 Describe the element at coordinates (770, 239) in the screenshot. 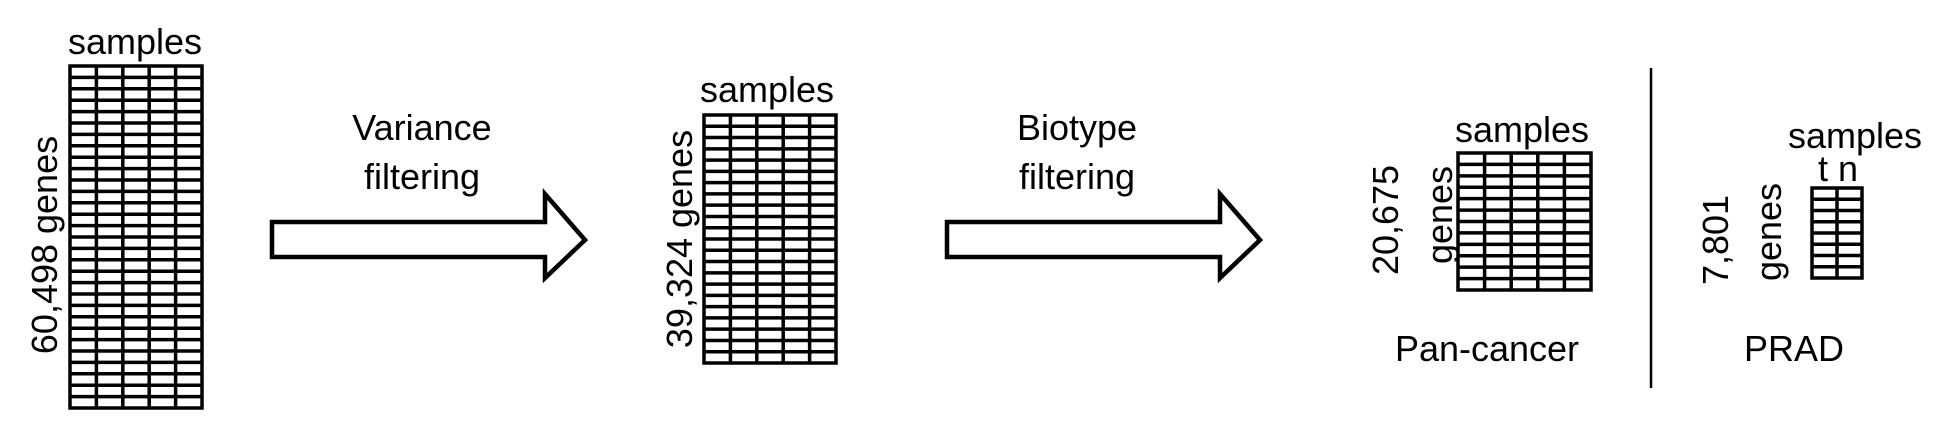

I see `matrix-grid-medium` at that location.